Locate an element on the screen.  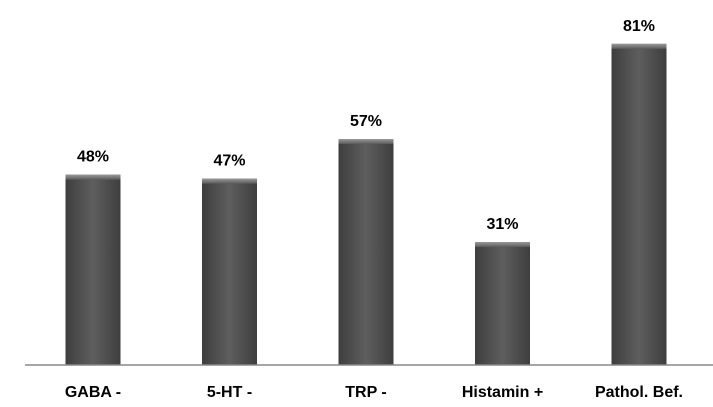
category-label-3: TRP - is located at coordinates (365, 392).